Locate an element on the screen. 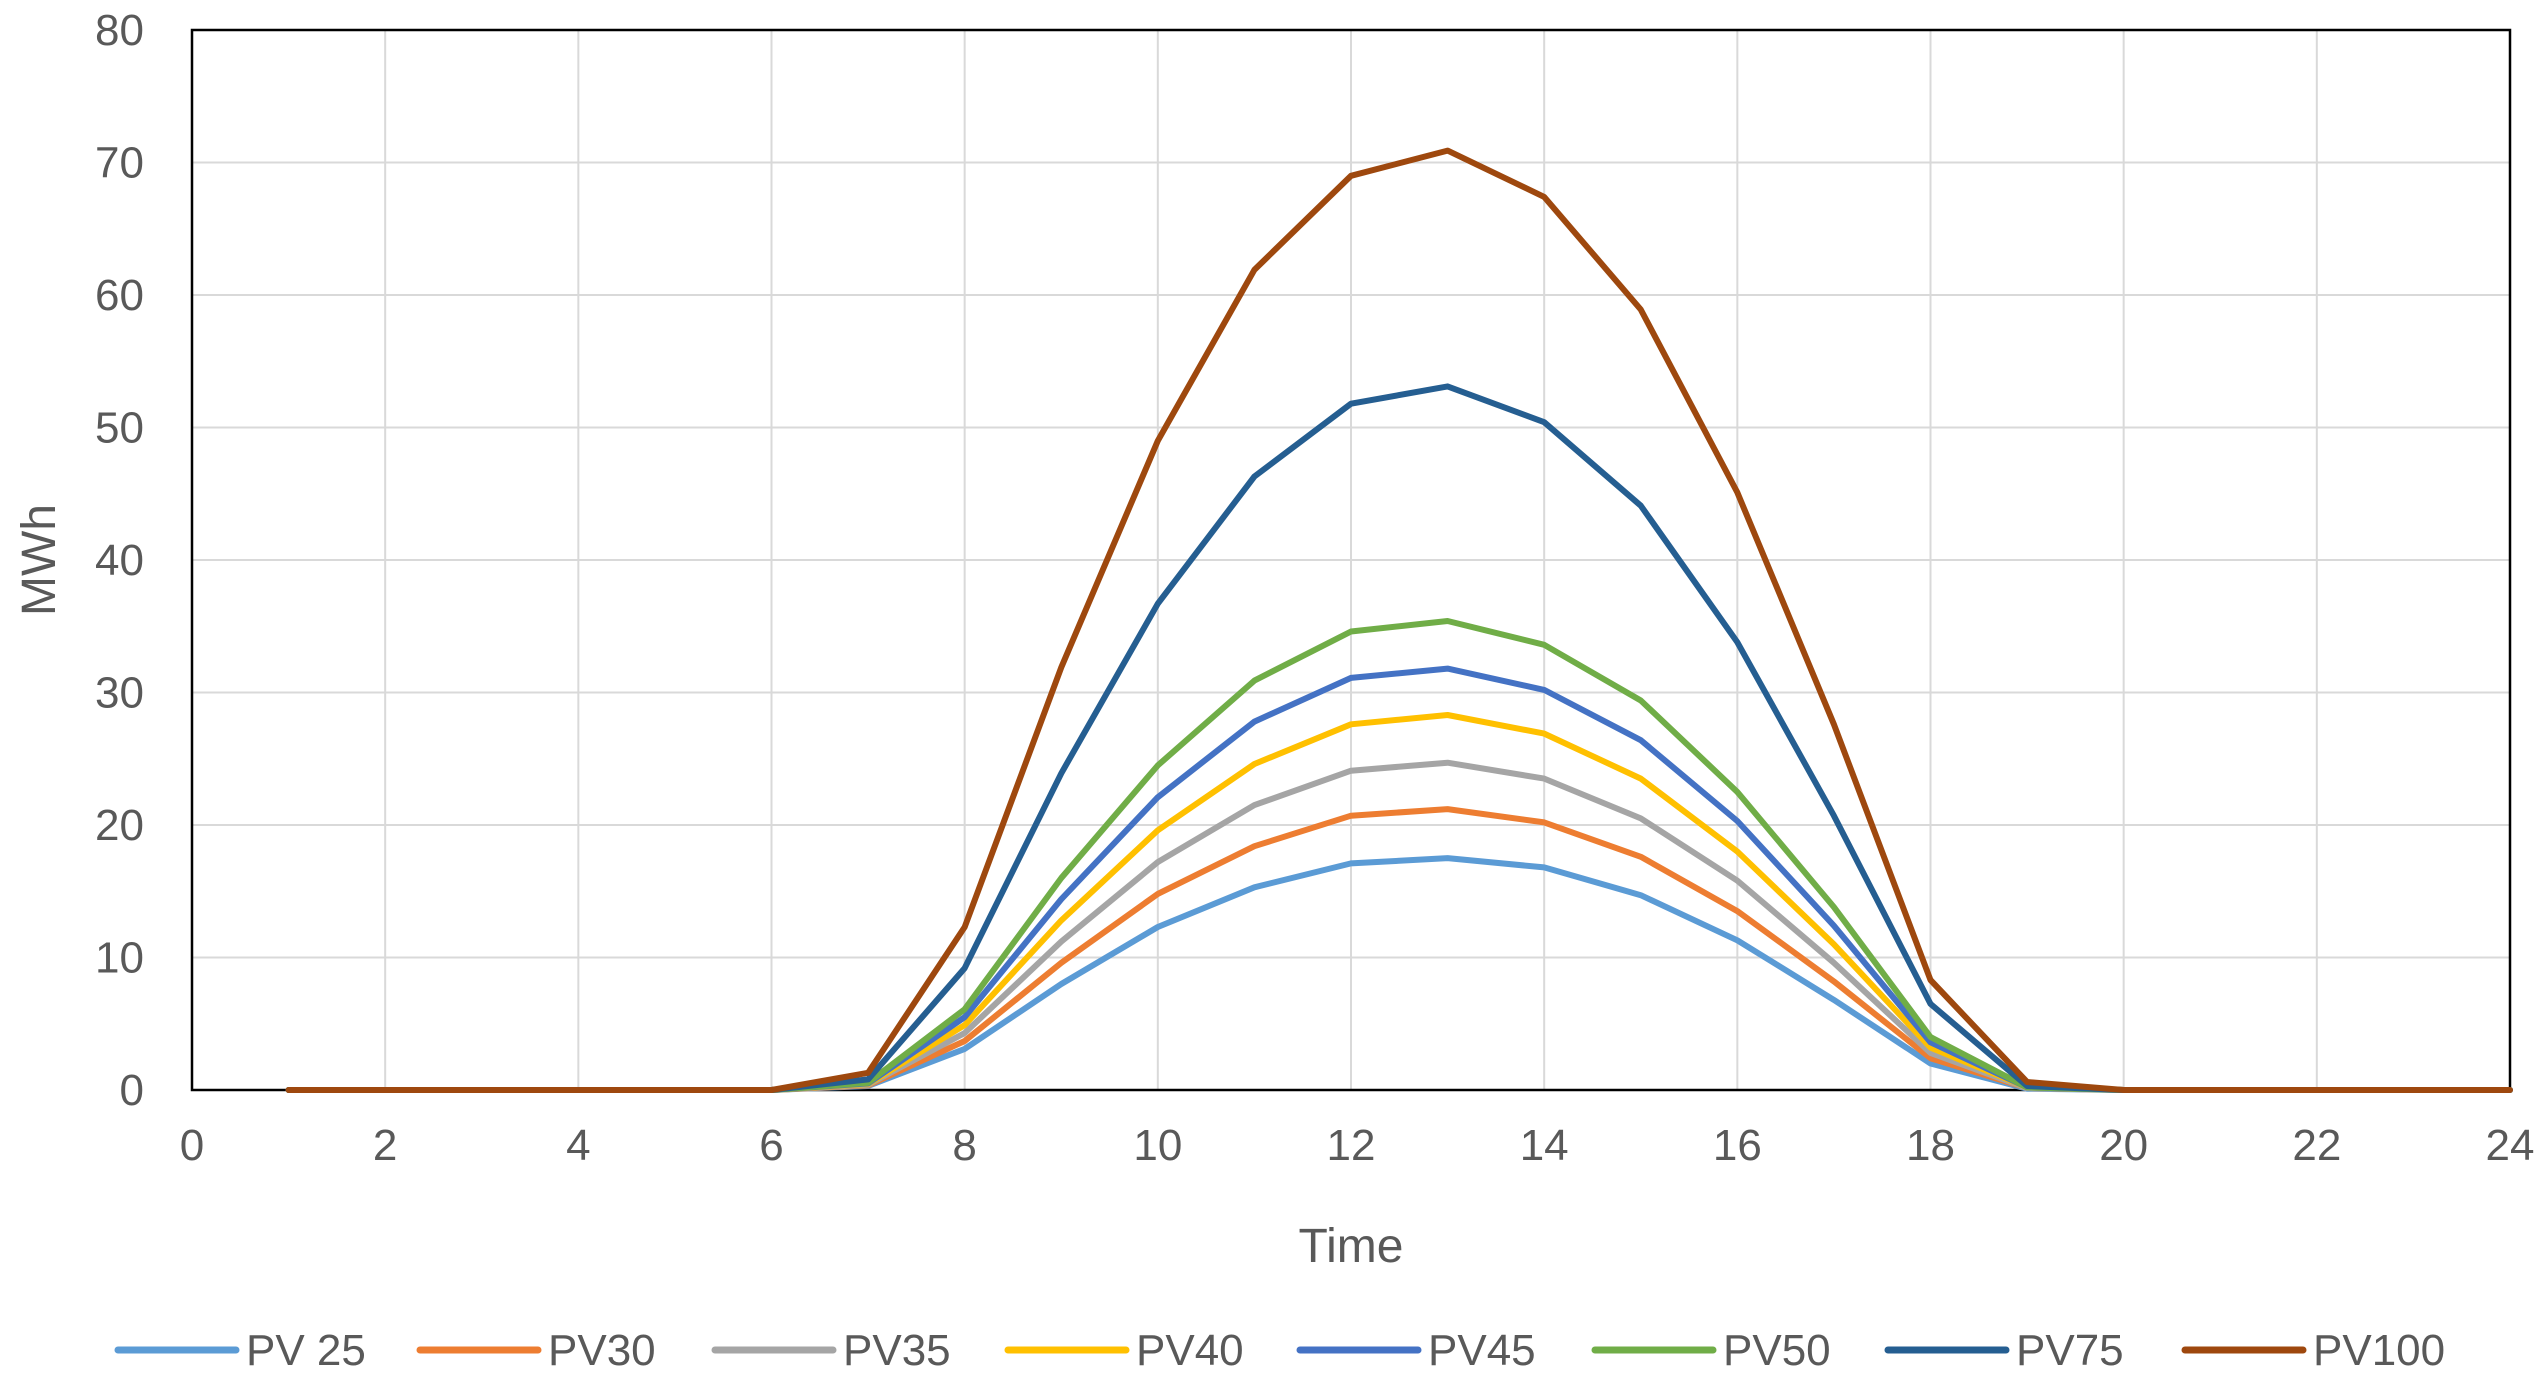  legend-item: PV75 is located at coordinates (2004, 1350).